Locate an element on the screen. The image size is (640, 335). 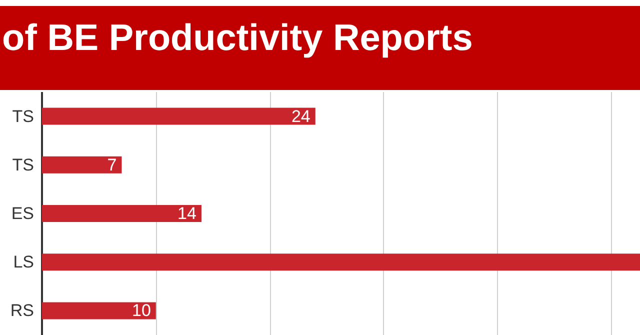
data-label: 10 is located at coordinates (141, 310).